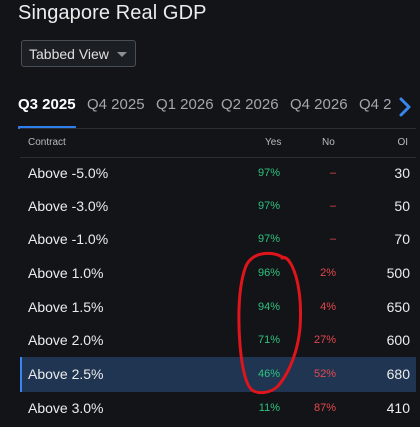 This screenshot has height=427, width=420. Describe the element at coordinates (402, 206) in the screenshot. I see `row-open-interest: 50` at that location.